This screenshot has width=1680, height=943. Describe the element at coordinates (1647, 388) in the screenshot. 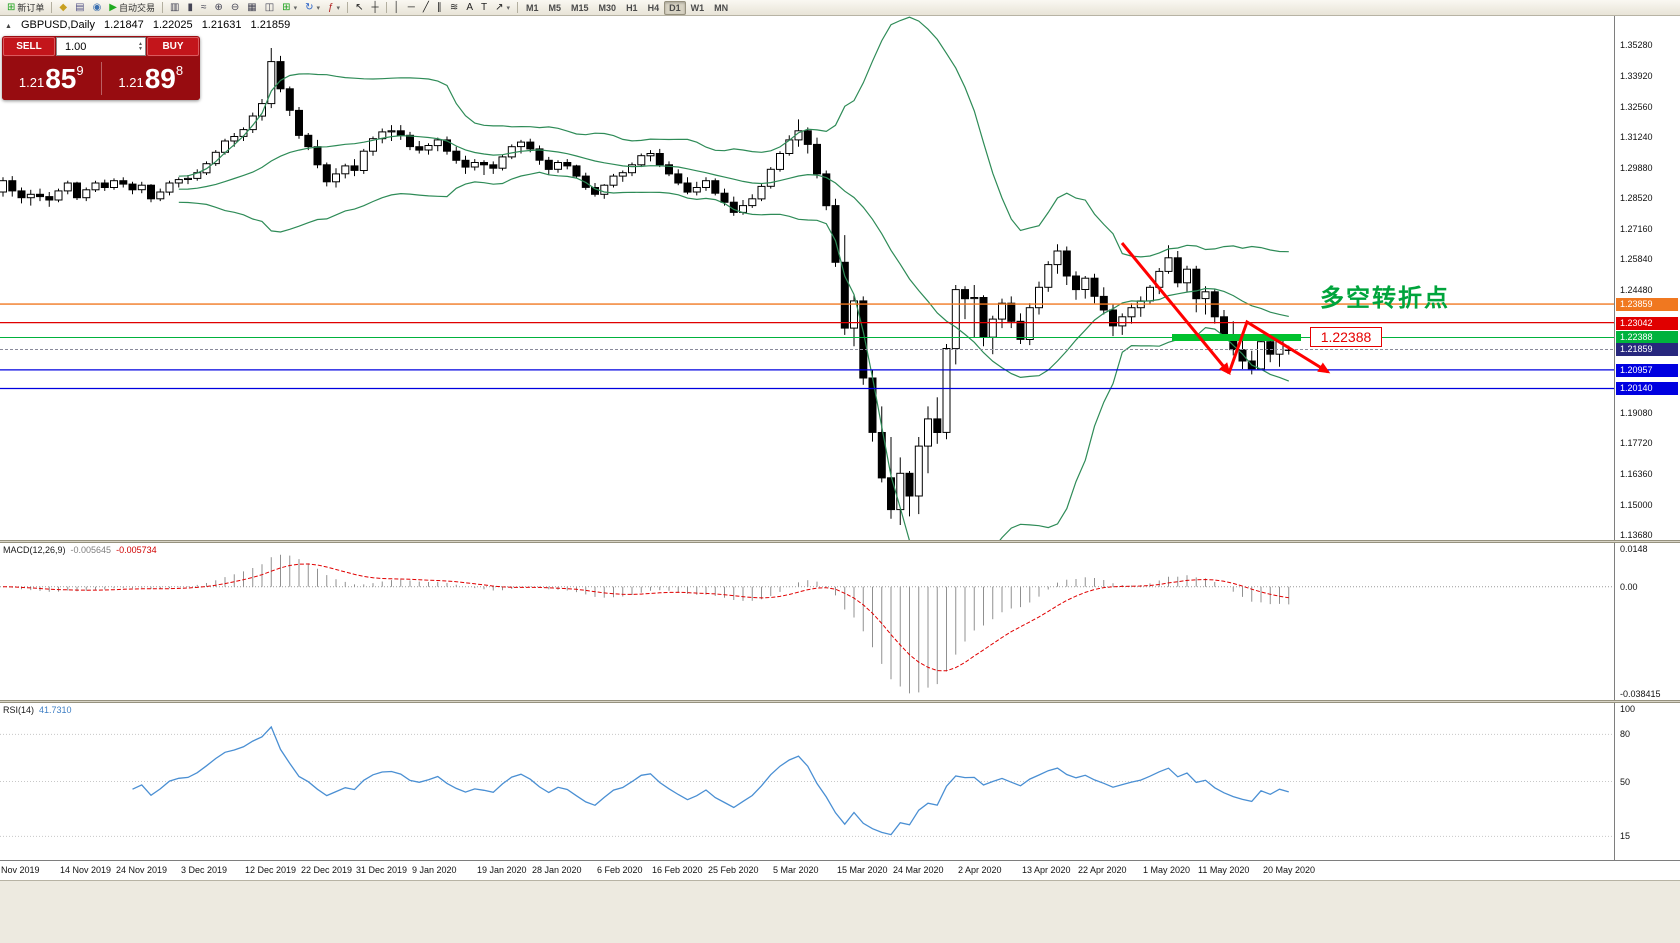

I see `price-tag: 1.20140` at that location.